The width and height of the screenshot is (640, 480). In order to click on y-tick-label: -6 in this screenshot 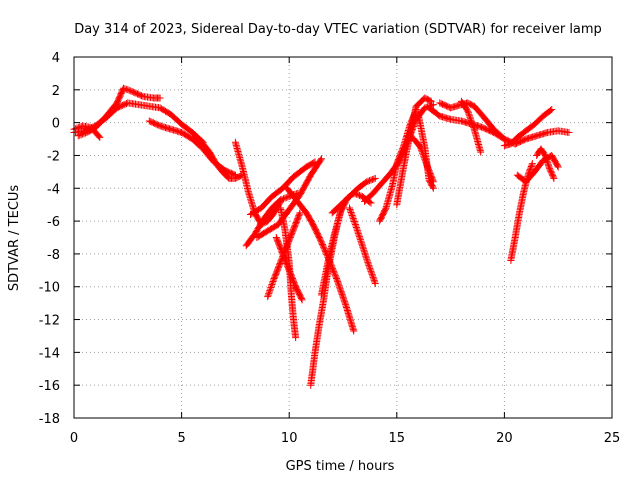, I will do `click(53, 222)`.